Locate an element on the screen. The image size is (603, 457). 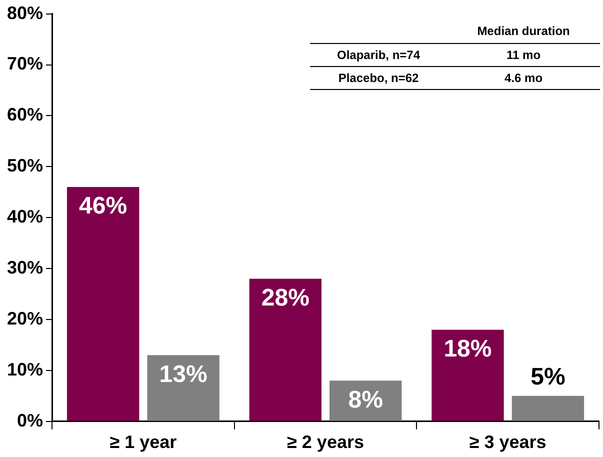
data-label: 5% is located at coordinates (548, 377).